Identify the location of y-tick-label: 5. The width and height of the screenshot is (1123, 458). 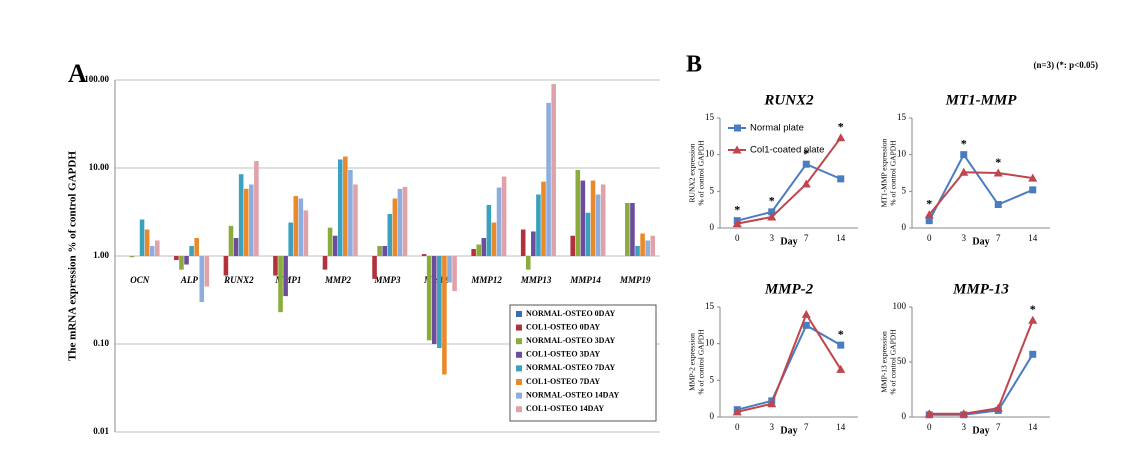
(904, 190).